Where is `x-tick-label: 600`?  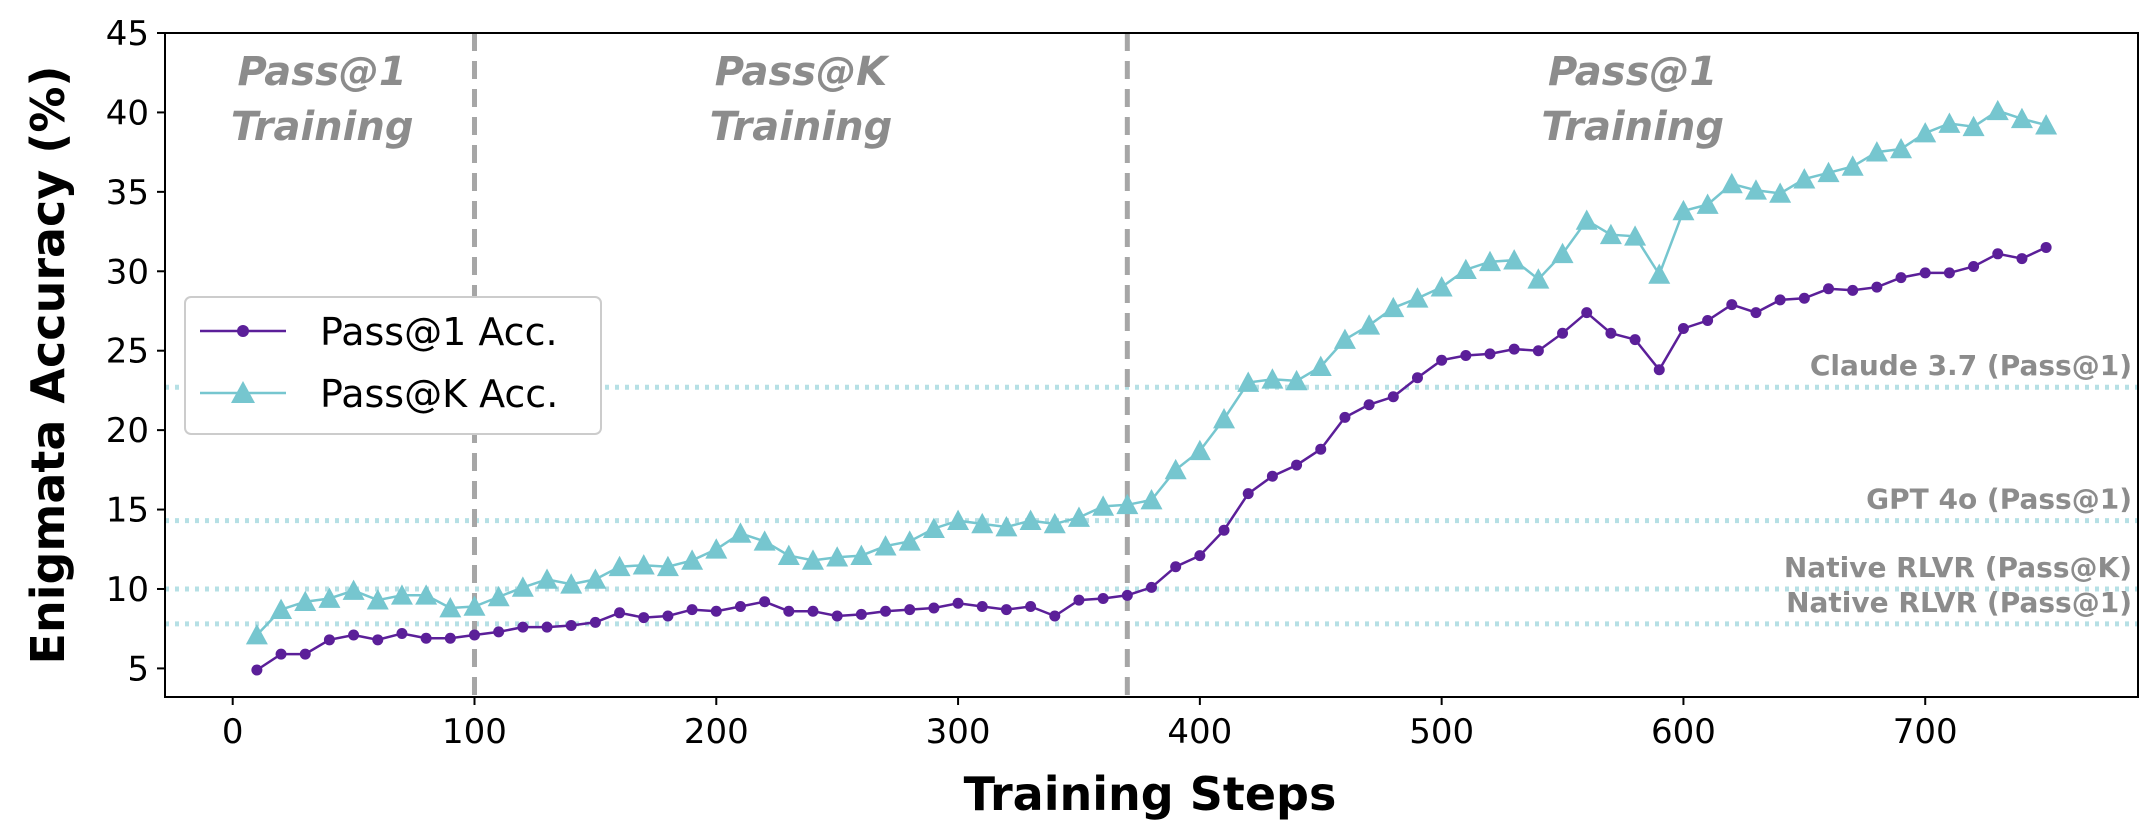
x-tick-label: 600 is located at coordinates (1683, 732).